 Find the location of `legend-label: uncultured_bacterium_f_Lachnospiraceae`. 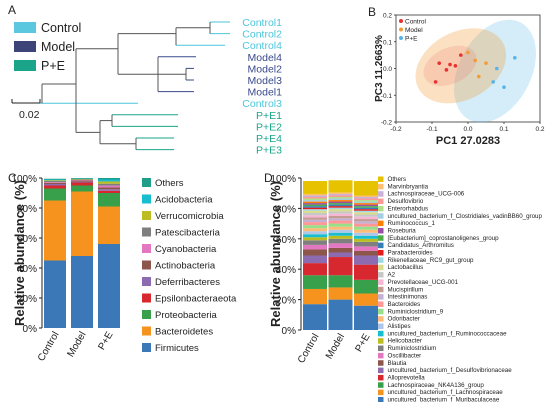

legend-label: uncultured_bacterium_f_Lachnospiraceae is located at coordinates (446, 392).